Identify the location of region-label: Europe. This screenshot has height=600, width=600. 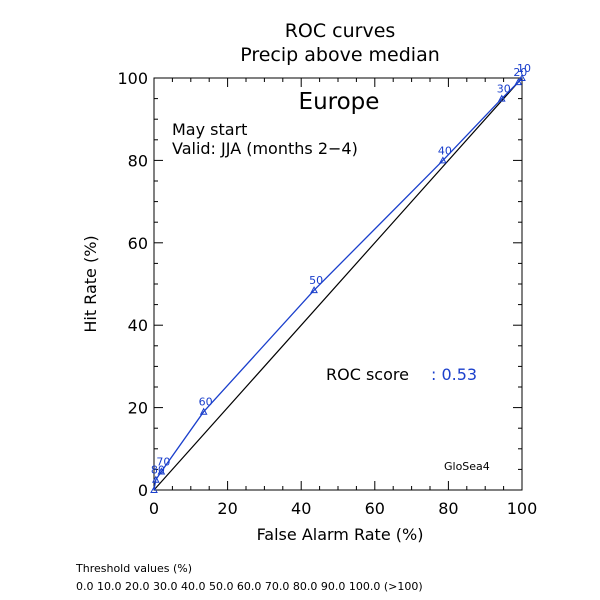
(339, 102).